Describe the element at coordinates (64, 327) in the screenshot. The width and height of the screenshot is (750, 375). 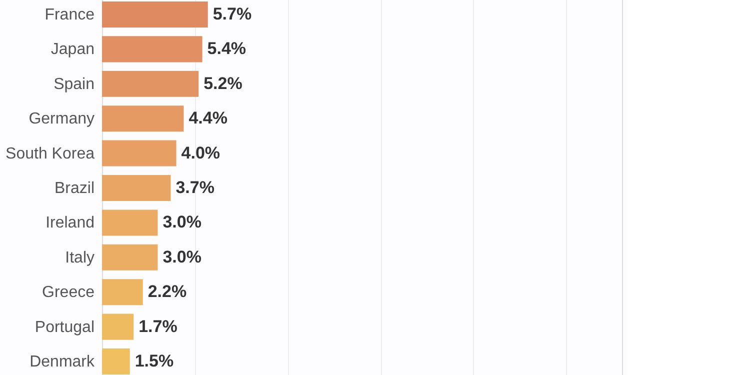
I see `y-tick-label: Portugal` at that location.